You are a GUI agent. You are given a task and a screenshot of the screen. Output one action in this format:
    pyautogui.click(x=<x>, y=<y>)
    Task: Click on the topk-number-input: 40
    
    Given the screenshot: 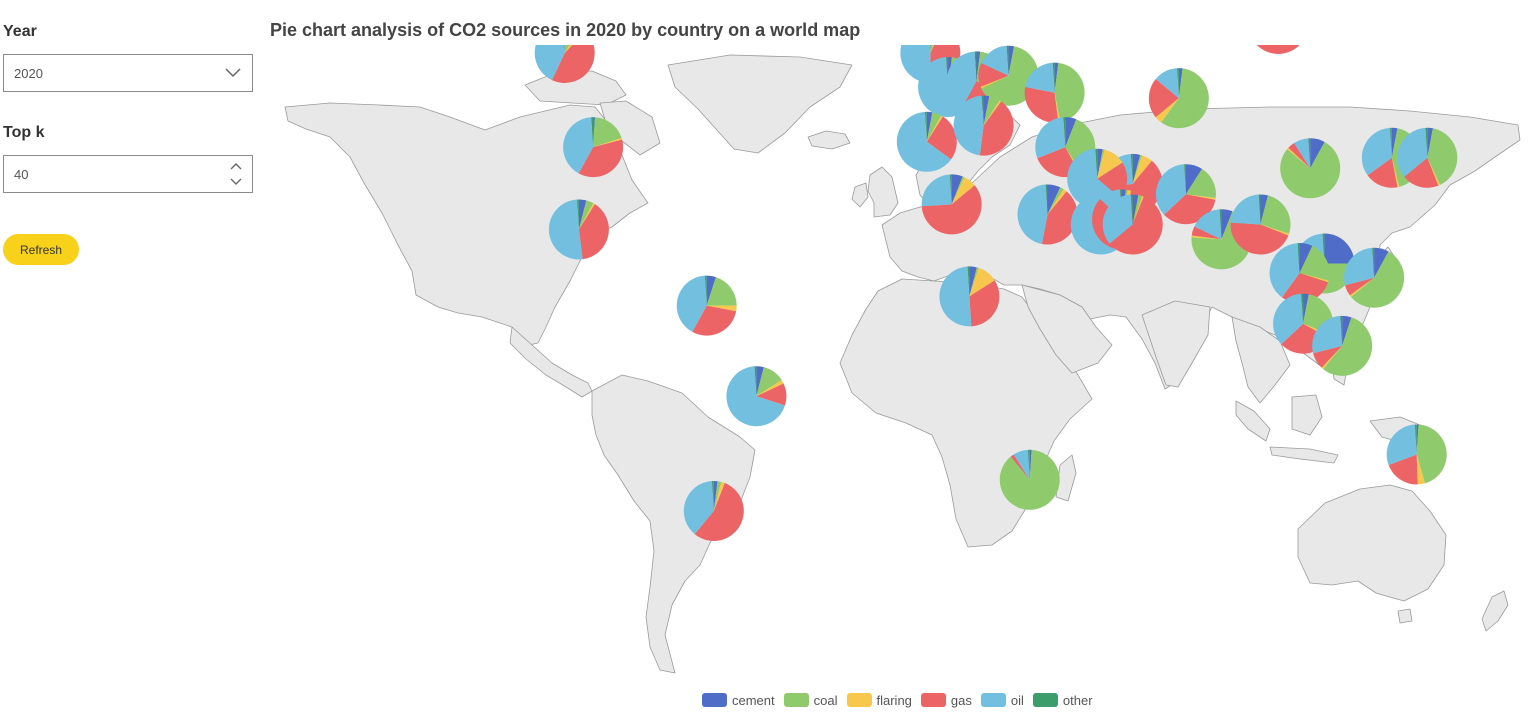 What is the action you would take?
    pyautogui.click(x=128, y=174)
    